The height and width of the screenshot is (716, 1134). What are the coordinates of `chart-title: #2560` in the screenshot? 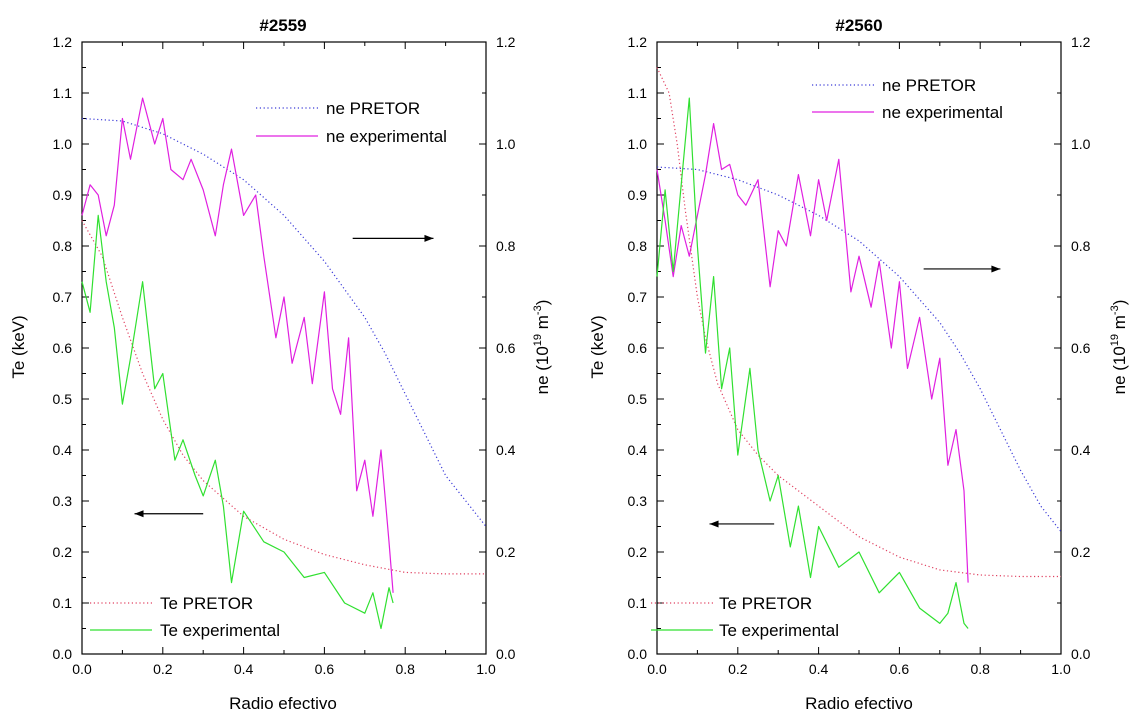 It's located at (858, 25).